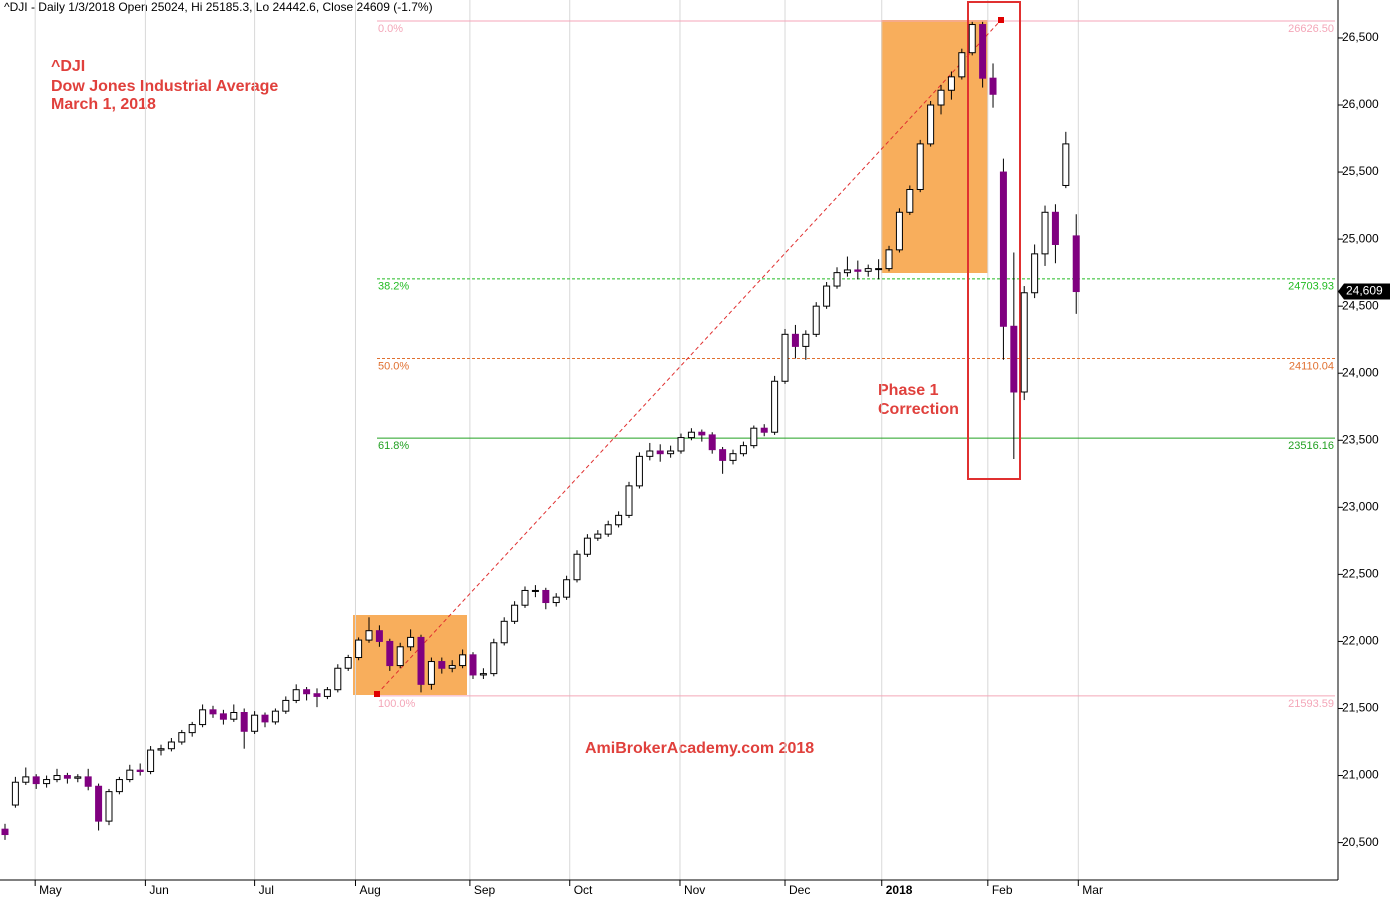 This screenshot has width=1396, height=899. I want to click on fib-label: 0.0%, so click(390, 29).